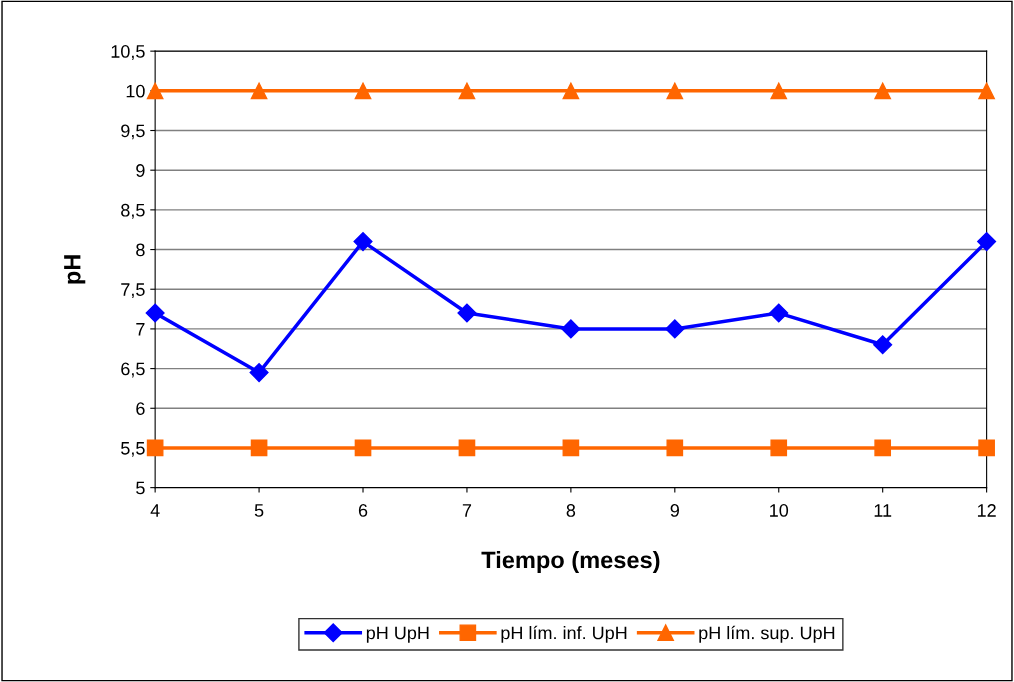 Image resolution: width=1014 pixels, height=682 pixels. I want to click on x-axis-title: Tiempo (meses), so click(570, 561).